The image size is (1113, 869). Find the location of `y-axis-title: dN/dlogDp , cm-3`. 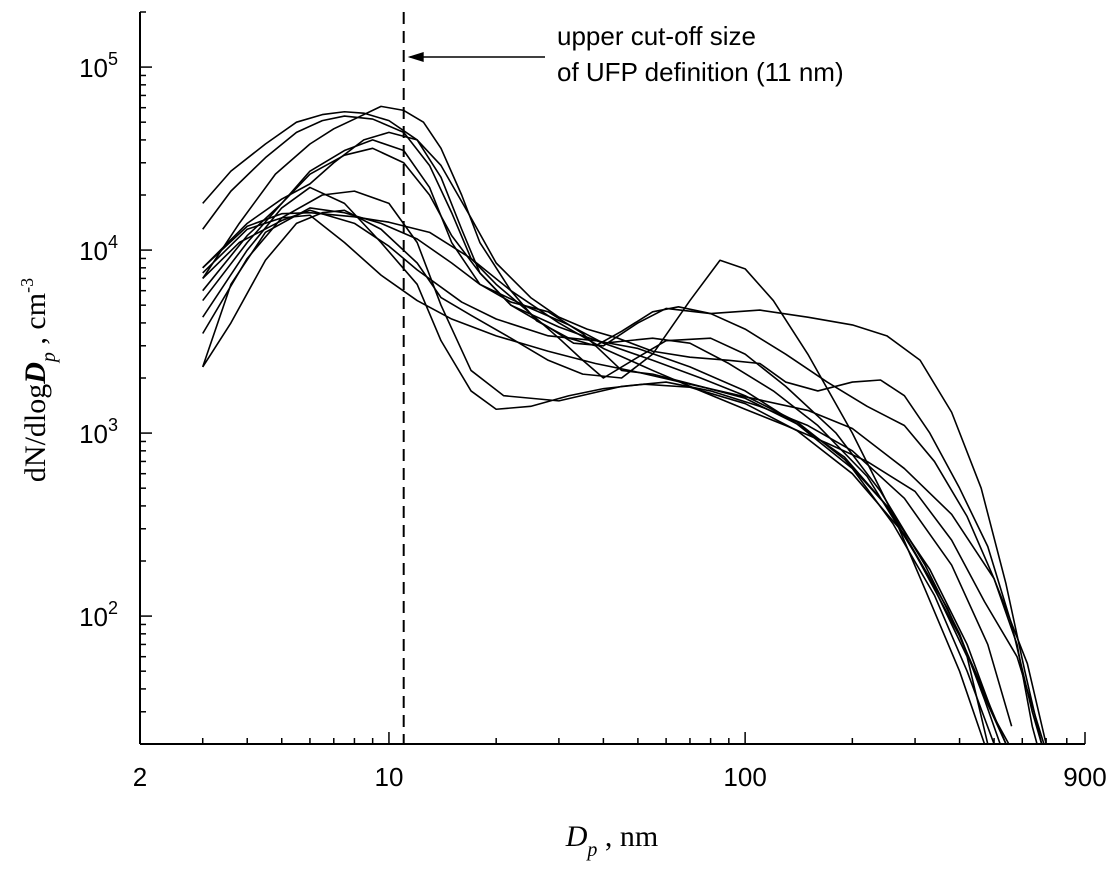

y-axis-title: dN/dlogDp , cm-3 is located at coordinates (38, 380).